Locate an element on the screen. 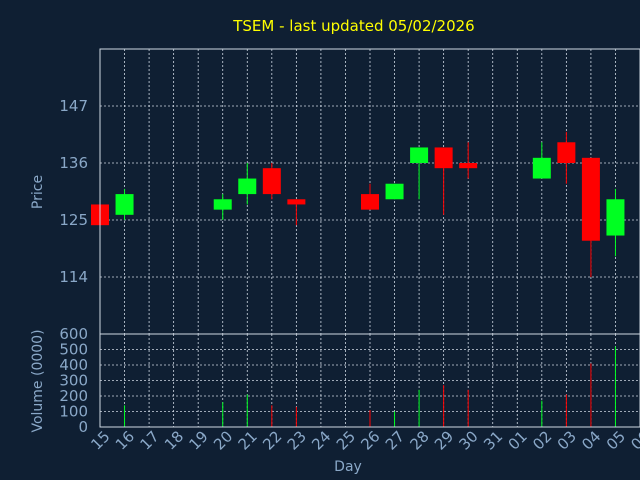 This screenshot has width=640, height=480. x-tick-label: 29 is located at coordinates (444, 440).